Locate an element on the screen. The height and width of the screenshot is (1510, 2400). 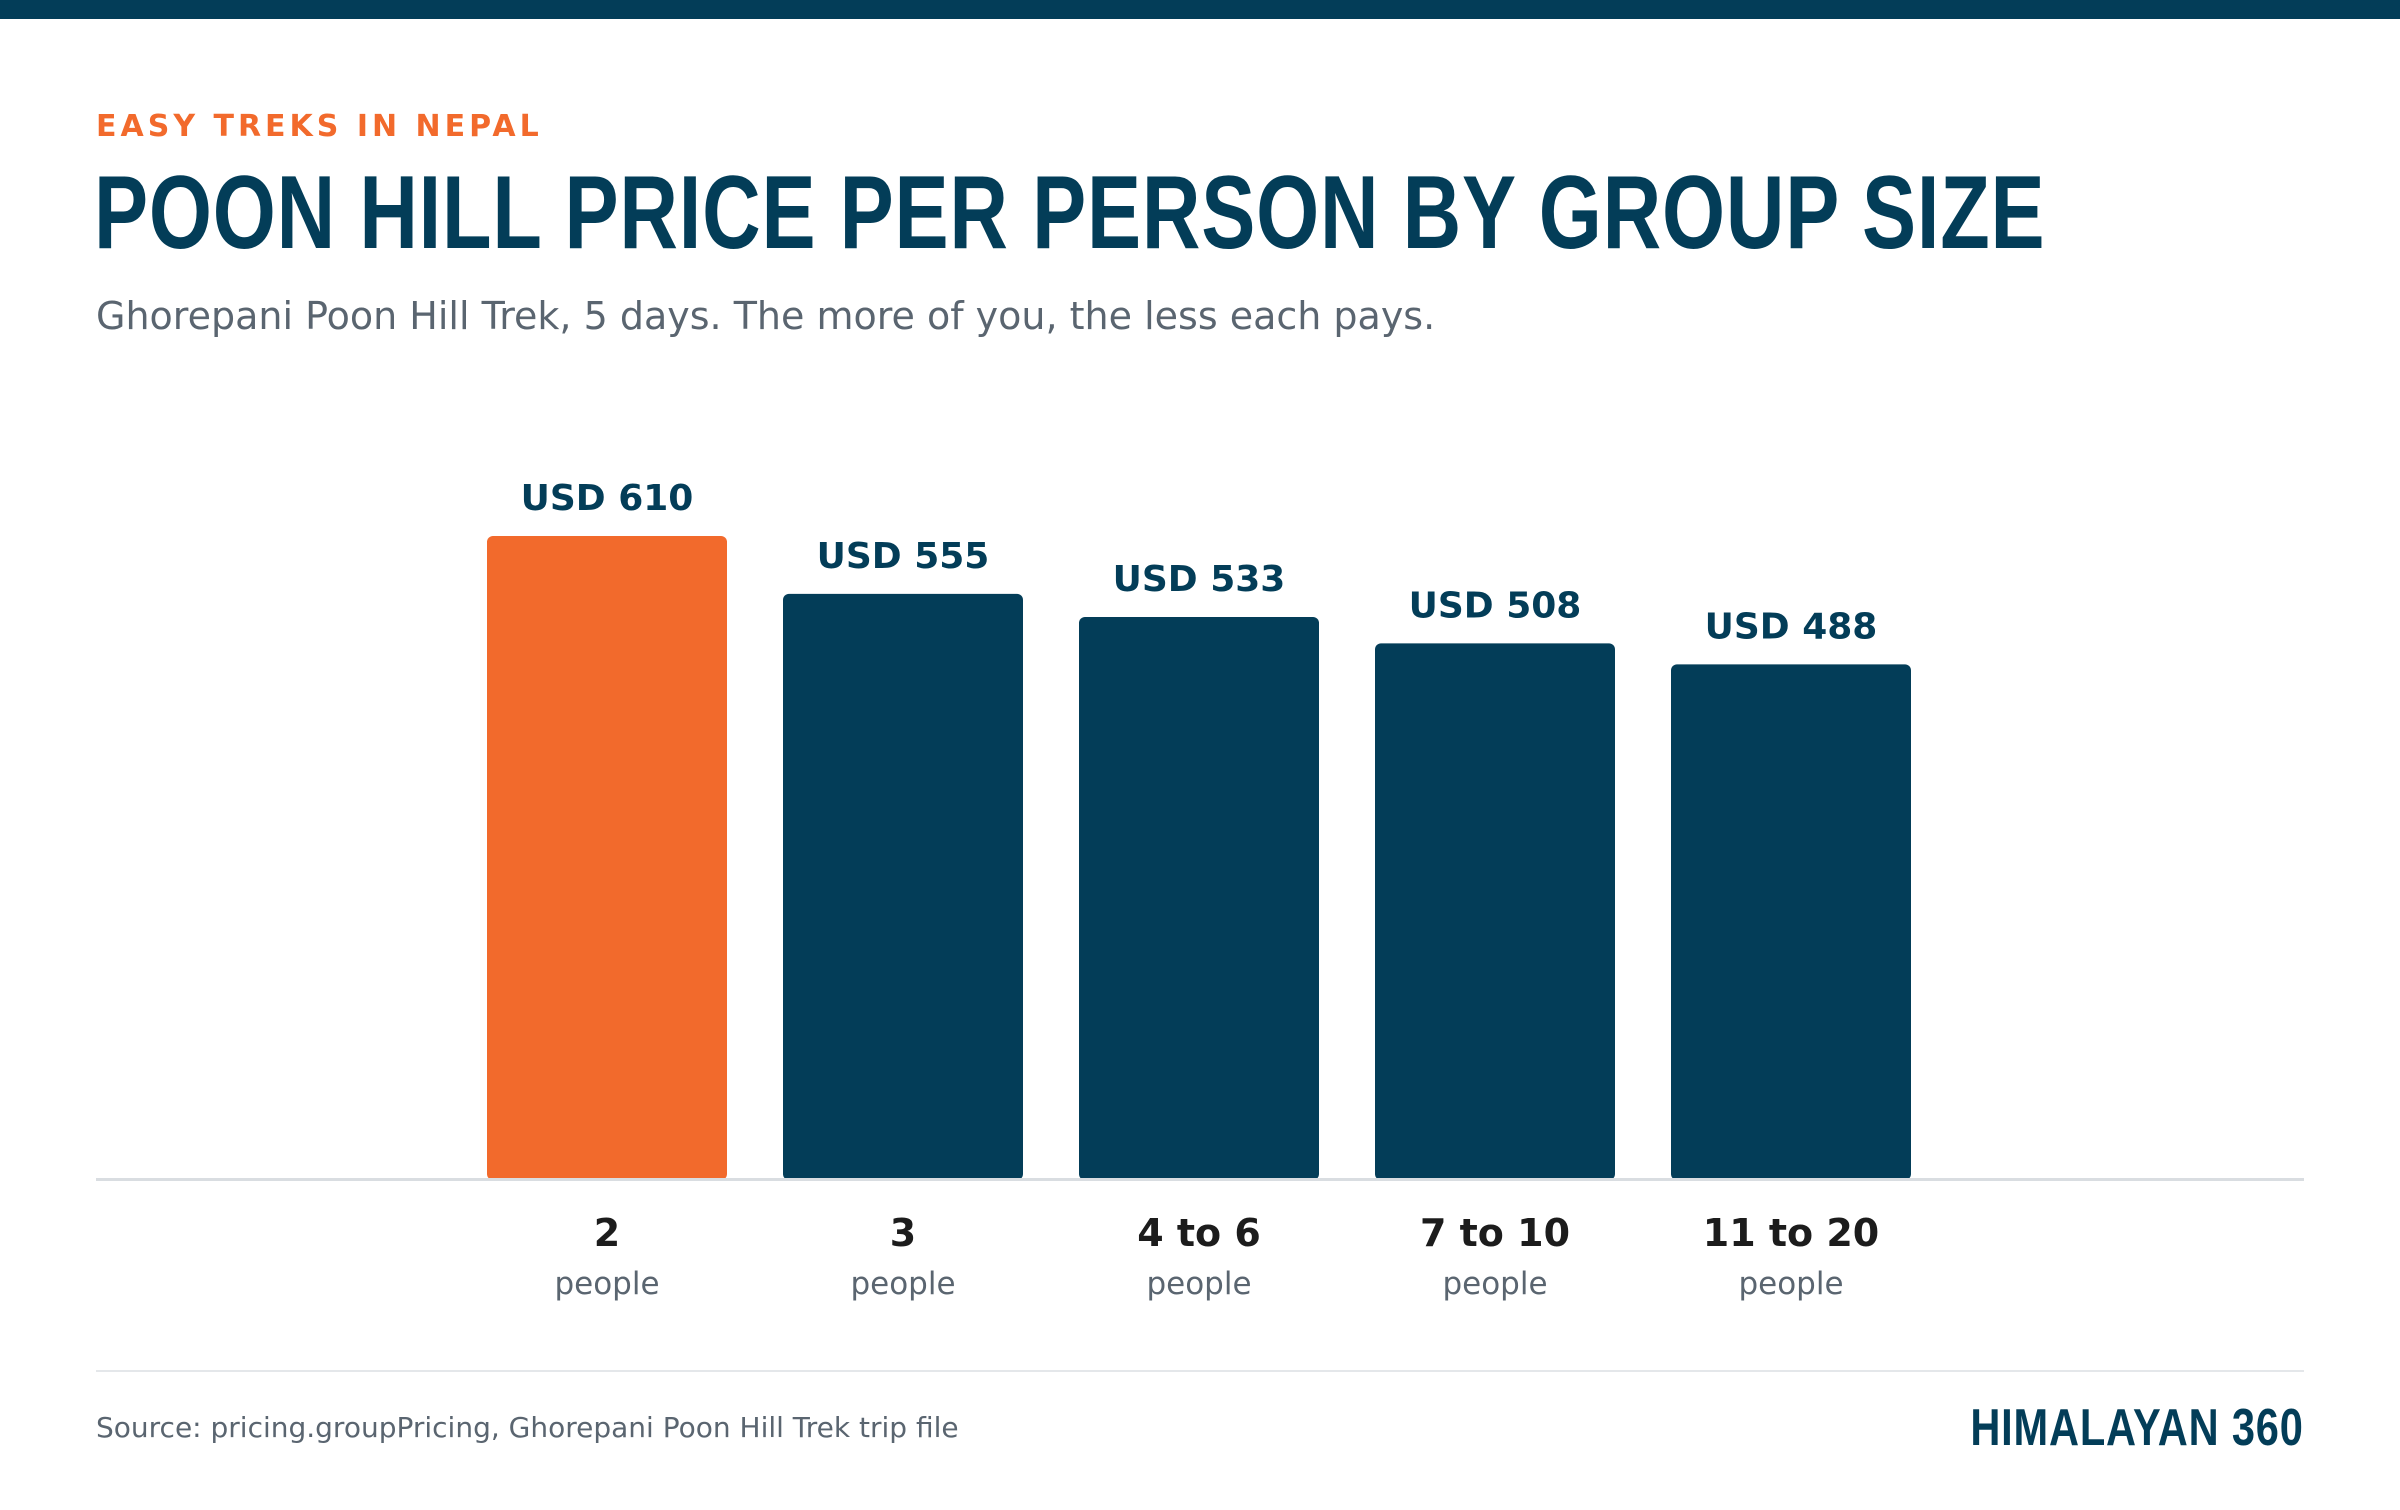
value-label-4: USD 488 is located at coordinates (1791, 626).